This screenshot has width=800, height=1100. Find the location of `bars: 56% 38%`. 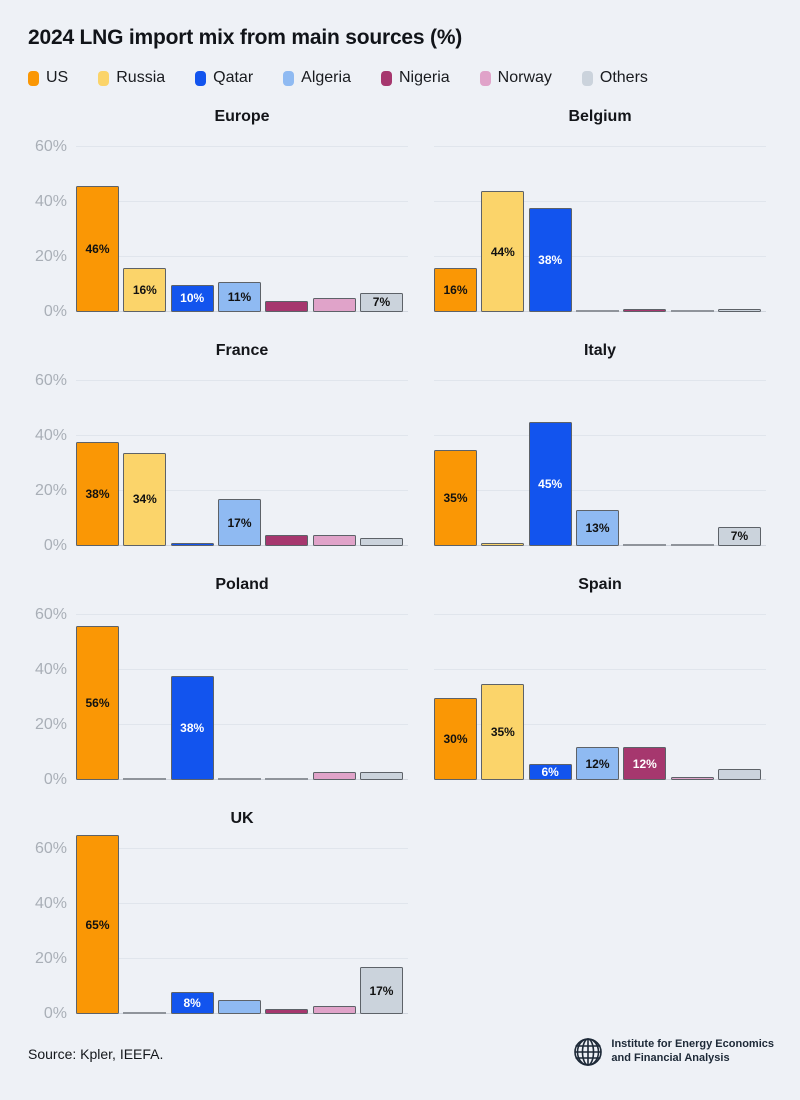

bars: 56% 38% is located at coordinates (239, 703).